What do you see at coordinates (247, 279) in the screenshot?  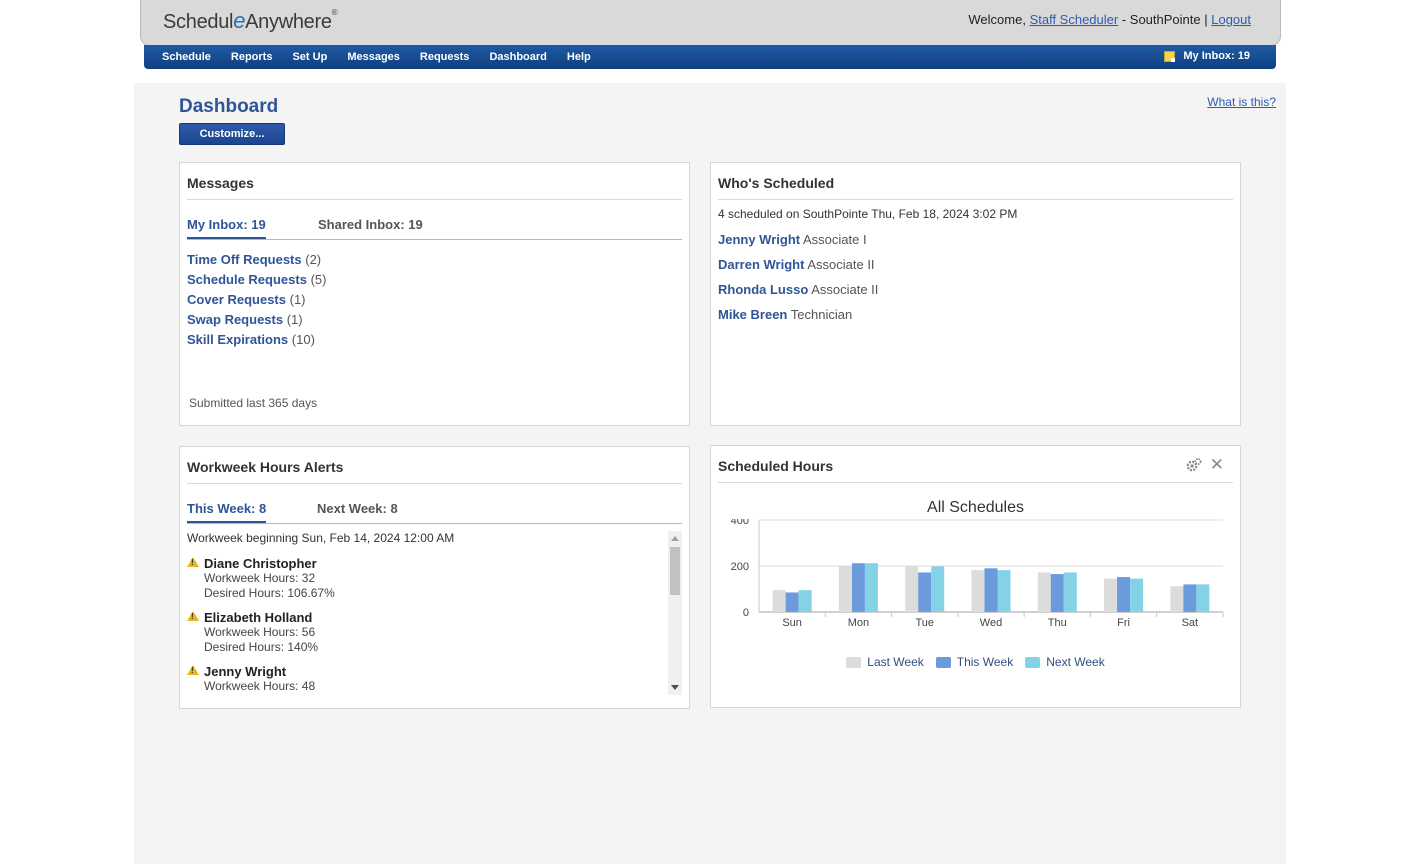 I see `schedule-requests-link: Schedule Requests` at bounding box center [247, 279].